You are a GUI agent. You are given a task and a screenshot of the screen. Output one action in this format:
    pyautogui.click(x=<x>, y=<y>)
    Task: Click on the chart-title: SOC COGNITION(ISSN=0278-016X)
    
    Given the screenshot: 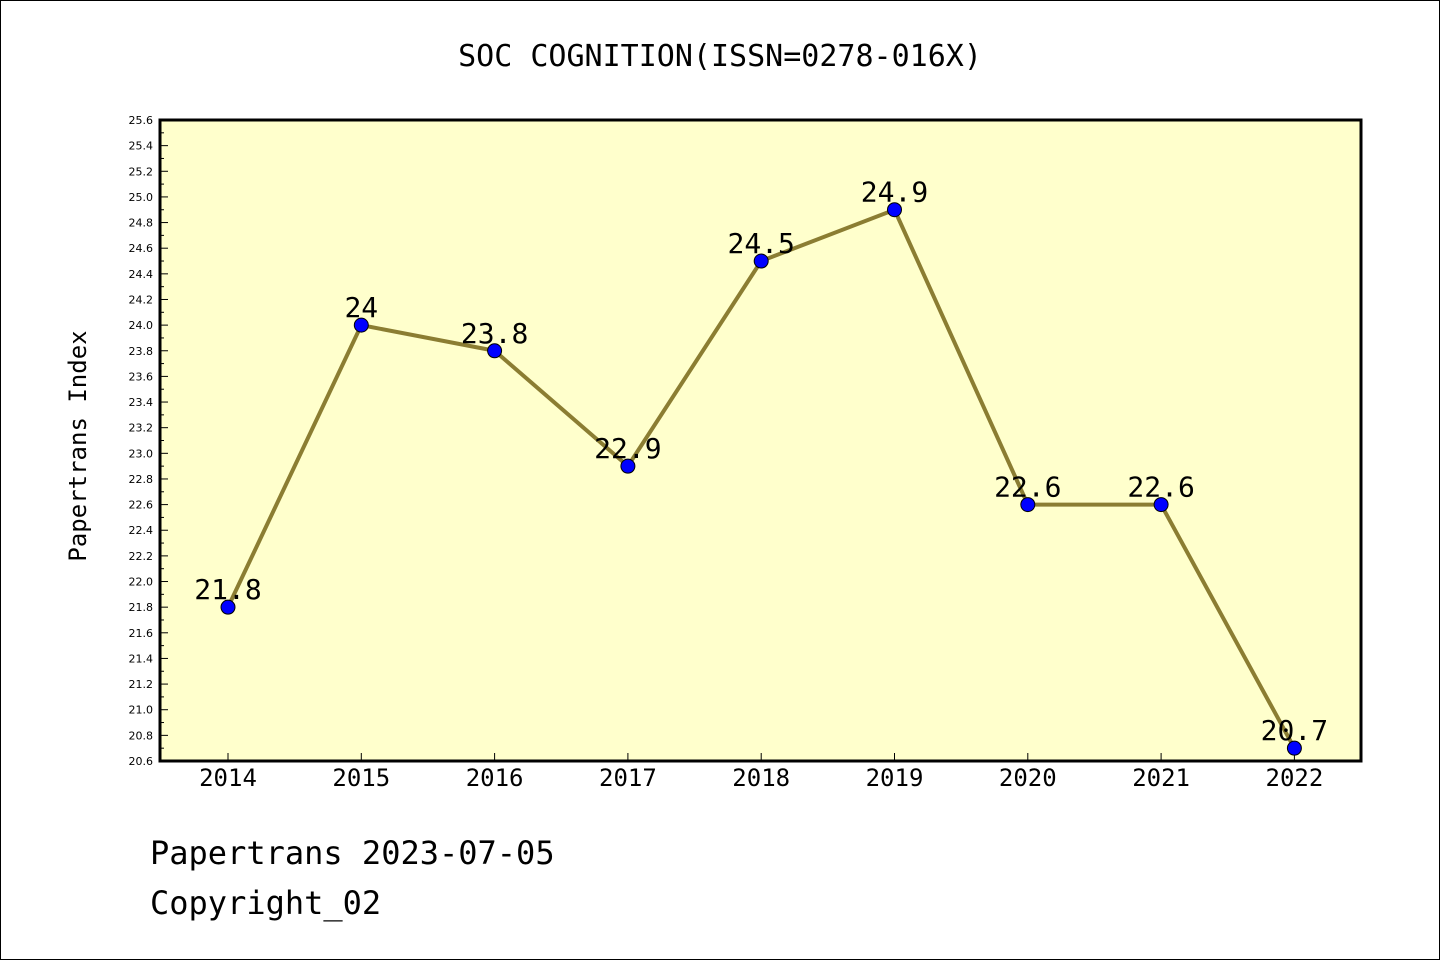 What is the action you would take?
    pyautogui.click(x=720, y=56)
    